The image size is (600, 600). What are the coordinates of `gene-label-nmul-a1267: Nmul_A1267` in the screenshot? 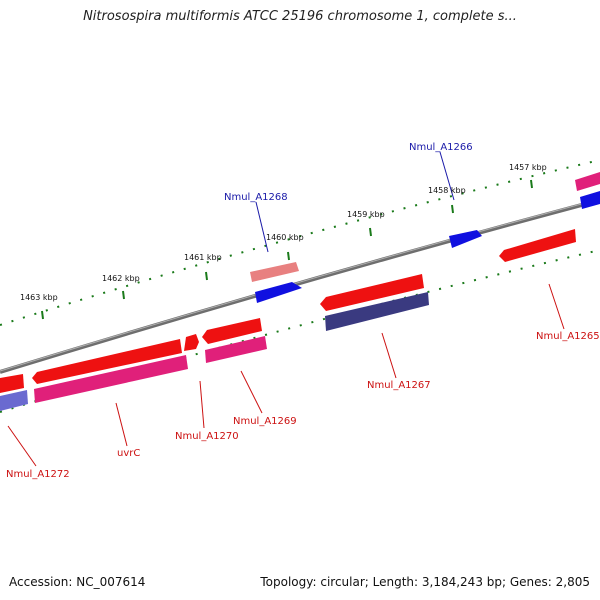 It's located at (399, 385).